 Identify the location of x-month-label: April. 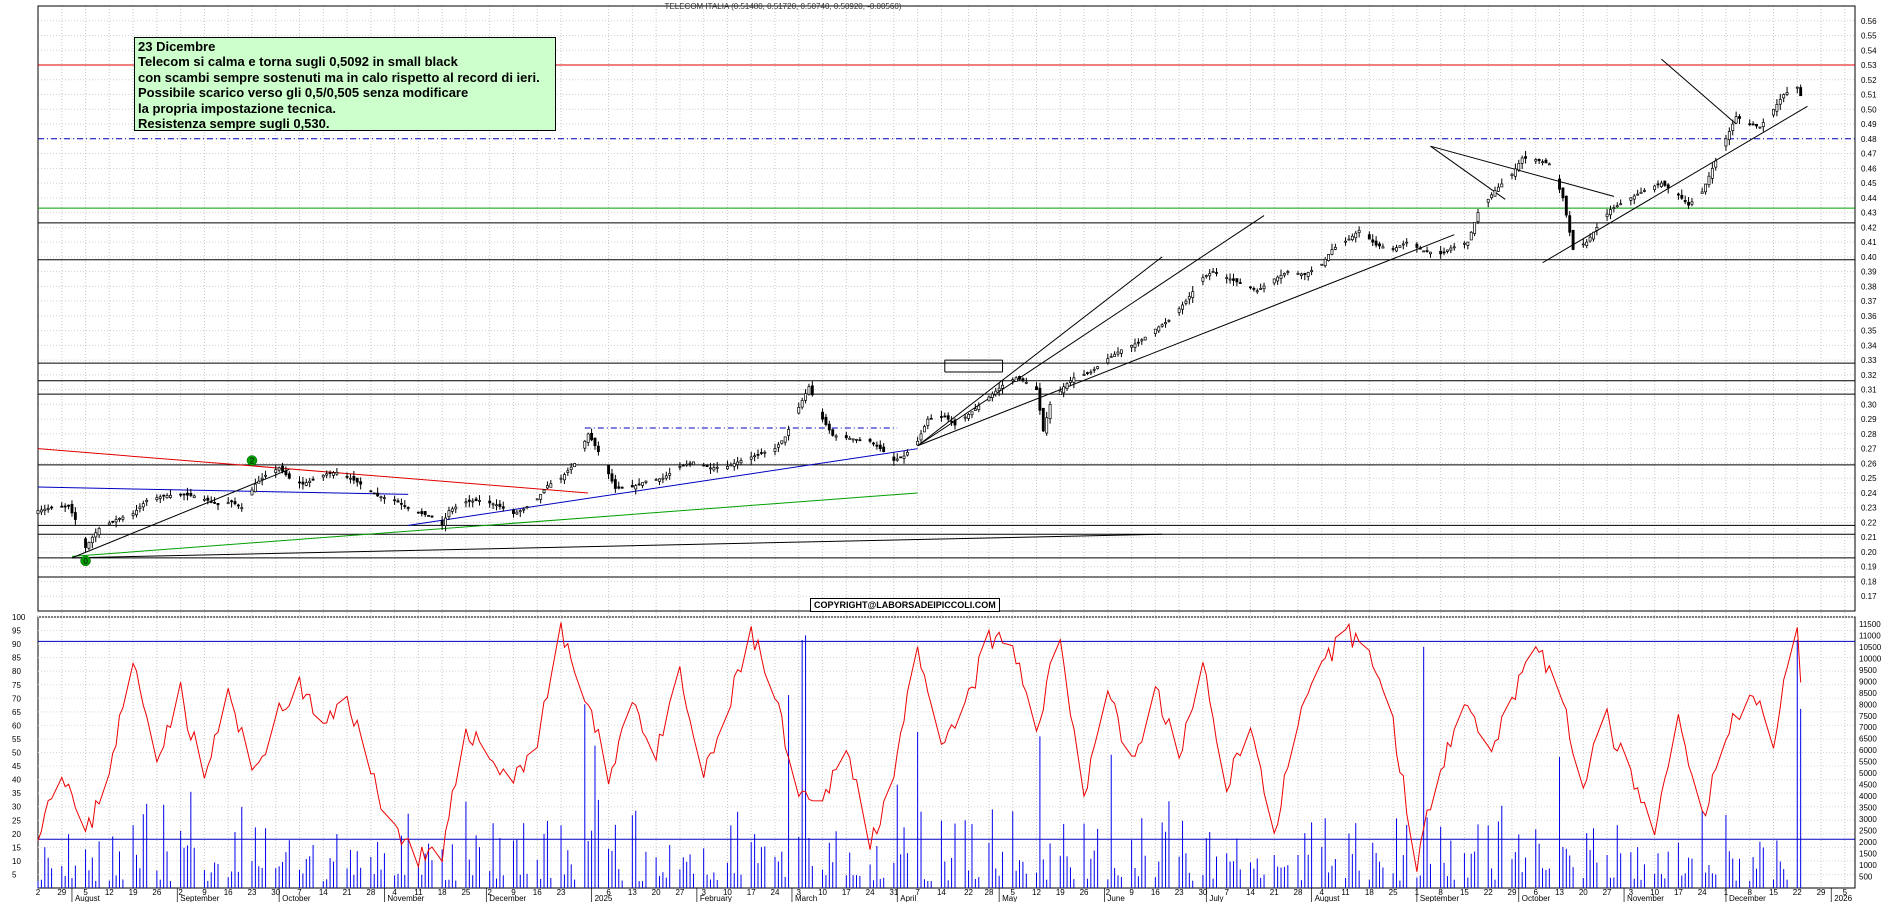
(908, 898).